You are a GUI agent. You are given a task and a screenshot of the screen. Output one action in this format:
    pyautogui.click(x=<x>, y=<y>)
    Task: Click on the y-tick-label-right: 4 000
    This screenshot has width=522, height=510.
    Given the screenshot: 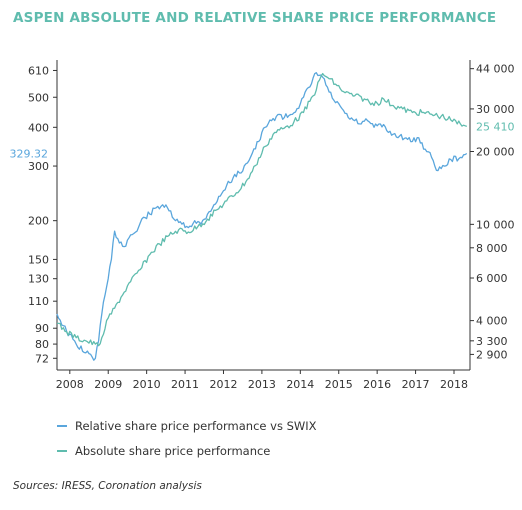 What is the action you would take?
    pyautogui.click(x=492, y=321)
    